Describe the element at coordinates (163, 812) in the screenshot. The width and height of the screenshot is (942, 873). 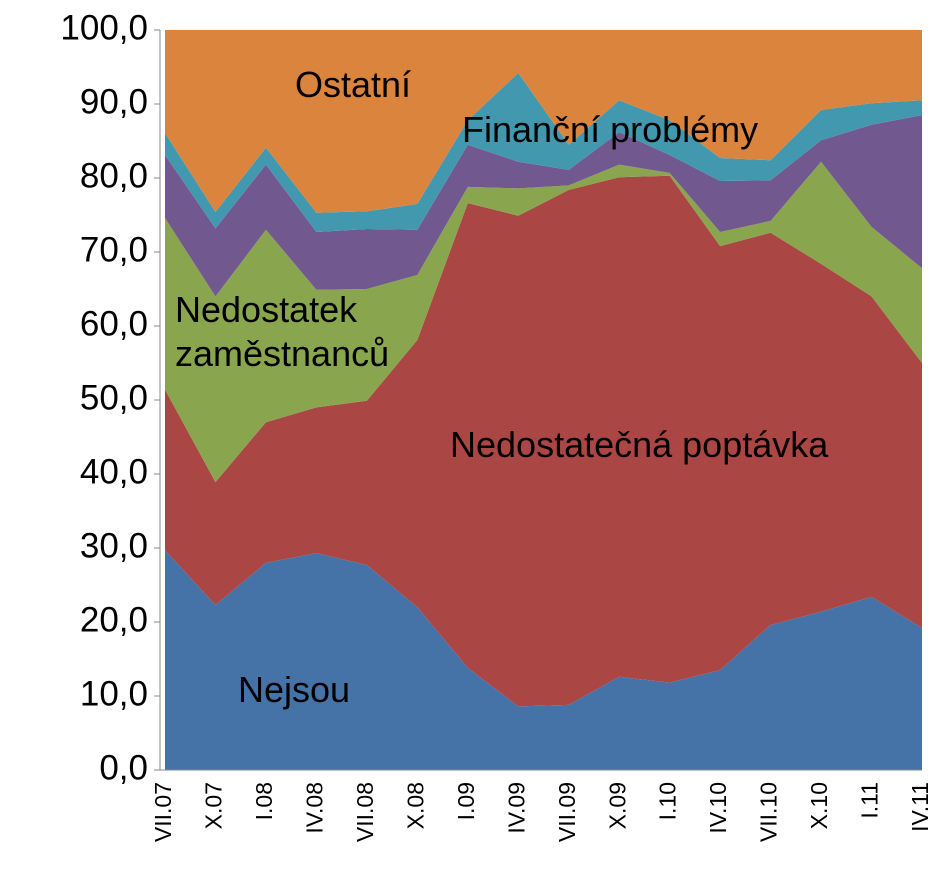
I see `x-tick-label: VII.07` at that location.